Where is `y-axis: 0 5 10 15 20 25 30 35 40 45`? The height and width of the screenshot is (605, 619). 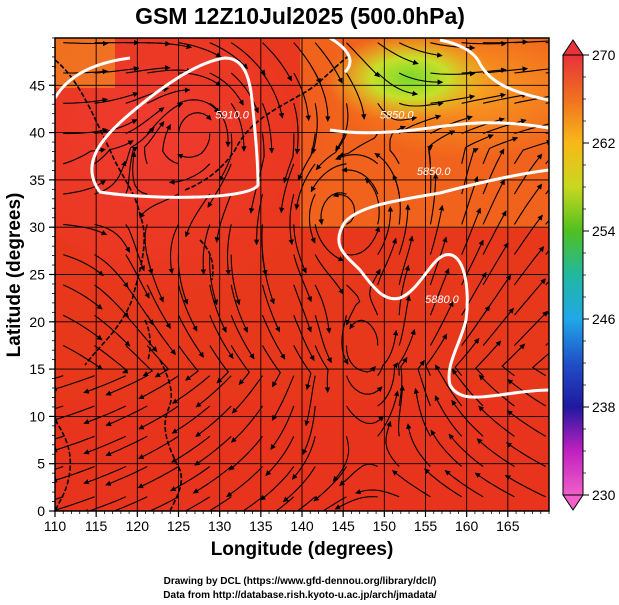 y-axis: 0 5 10 15 20 25 30 35 40 45 is located at coordinates (42, 278).